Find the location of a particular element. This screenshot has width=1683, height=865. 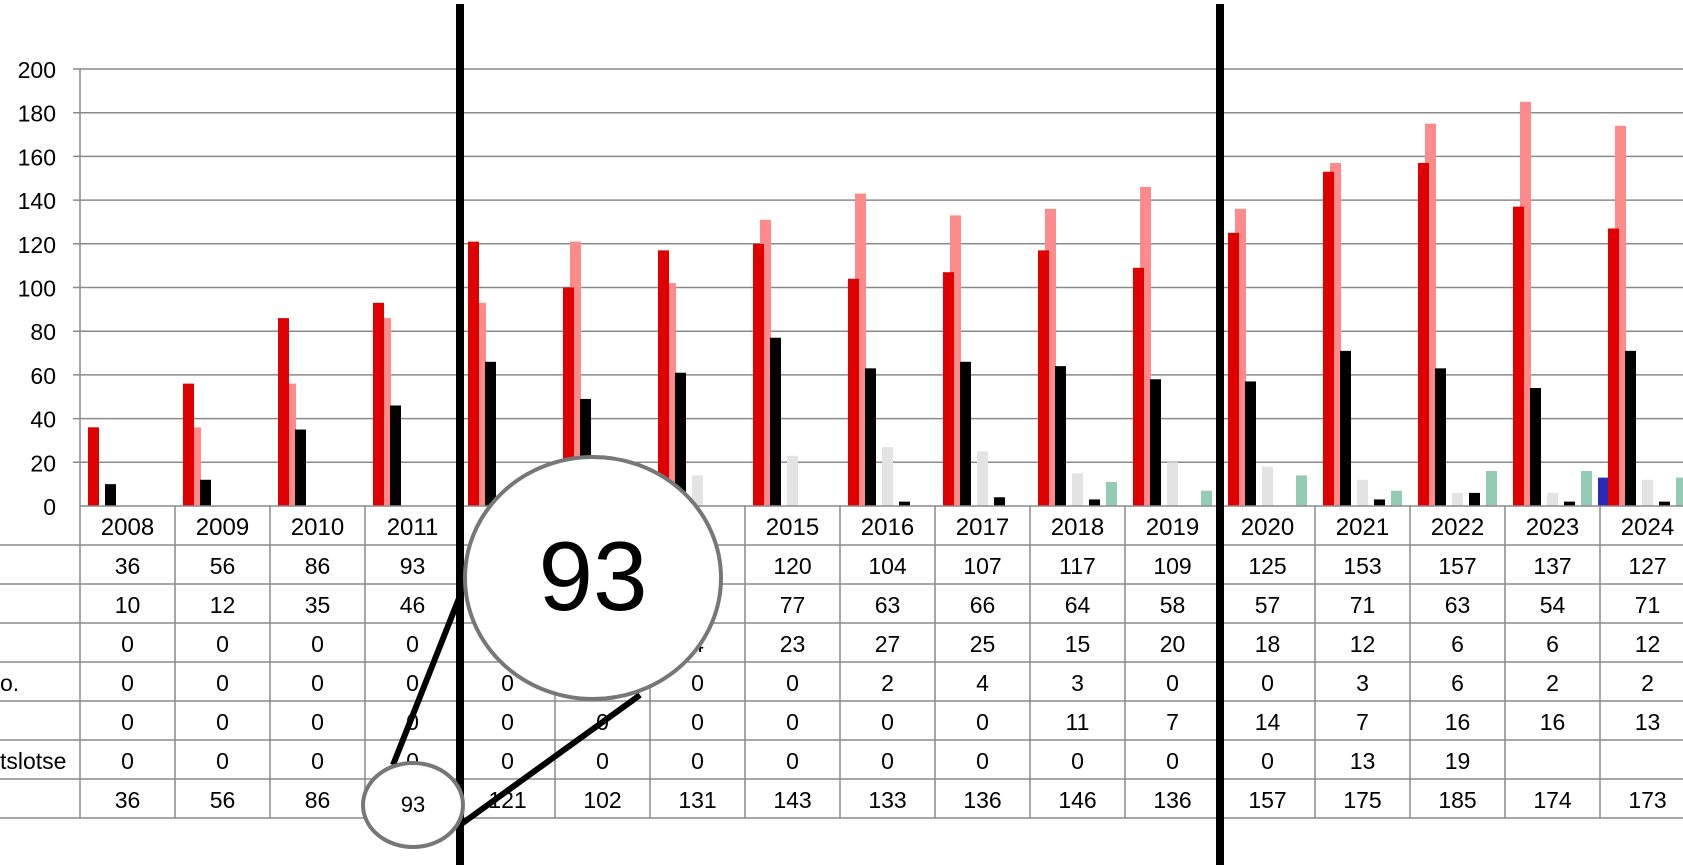

table-cell: 109 is located at coordinates (1172, 566).